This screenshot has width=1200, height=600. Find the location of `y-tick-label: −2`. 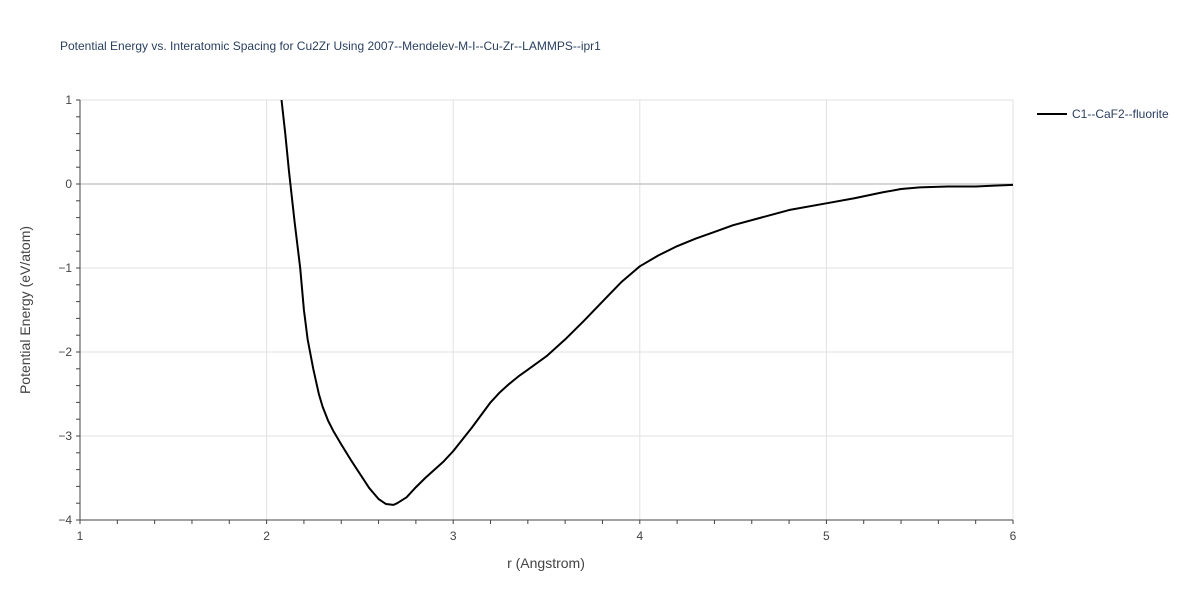

y-tick-label: −2 is located at coordinates (65, 352).